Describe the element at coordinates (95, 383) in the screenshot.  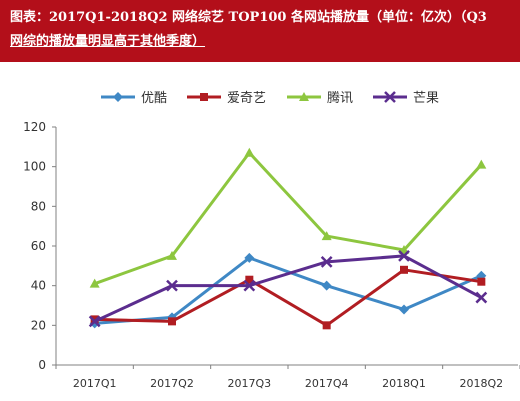
I see `x-tick-label: 2017Q1` at that location.